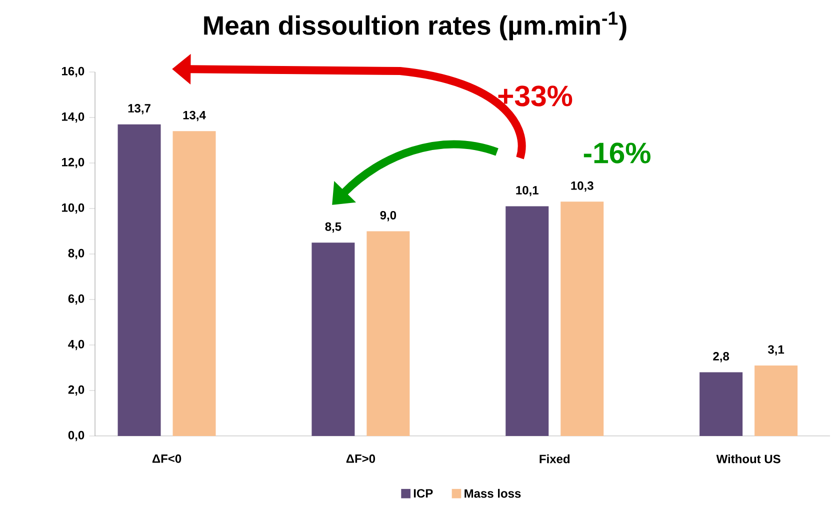  What do you see at coordinates (423, 493) in the screenshot?
I see `legend-label: ICP` at bounding box center [423, 493].